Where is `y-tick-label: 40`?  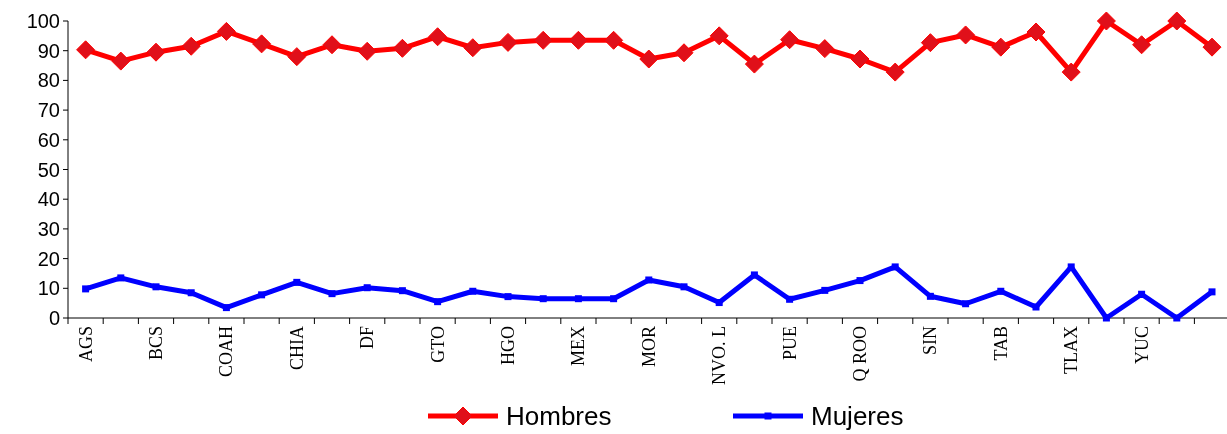
y-tick-label: 40 is located at coordinates (48, 199).